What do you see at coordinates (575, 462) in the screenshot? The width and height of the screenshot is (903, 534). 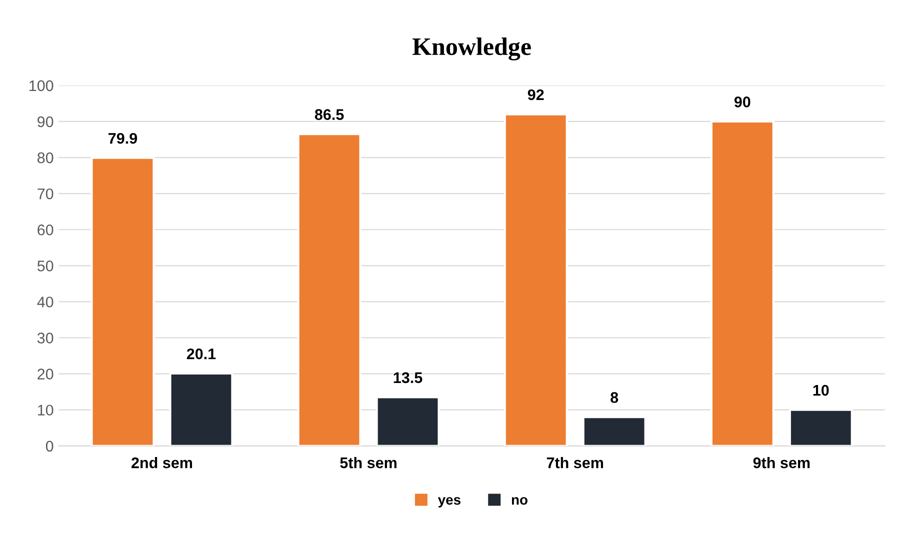 I see `x-tick-label: 7th sem` at bounding box center [575, 462].